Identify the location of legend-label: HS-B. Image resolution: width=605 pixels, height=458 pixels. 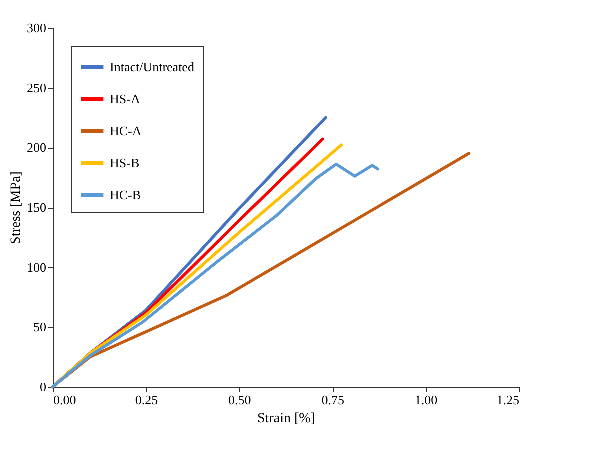
(125, 163).